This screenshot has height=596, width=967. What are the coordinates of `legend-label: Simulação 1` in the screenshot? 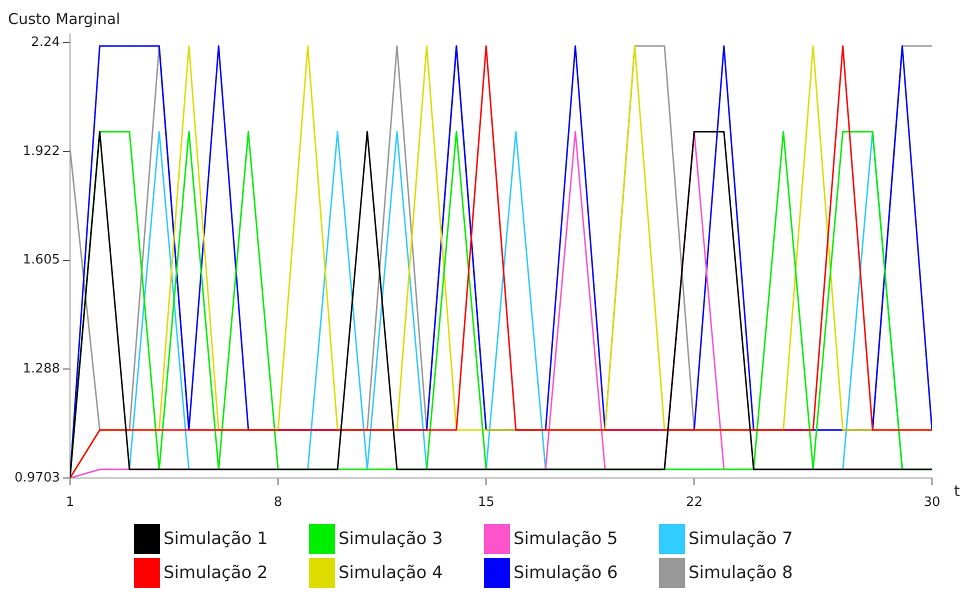 It's located at (216, 539).